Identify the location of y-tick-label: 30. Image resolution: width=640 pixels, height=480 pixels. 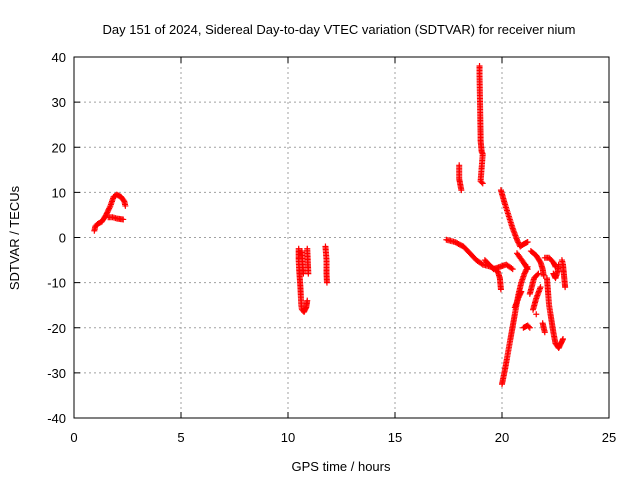
(59, 102).